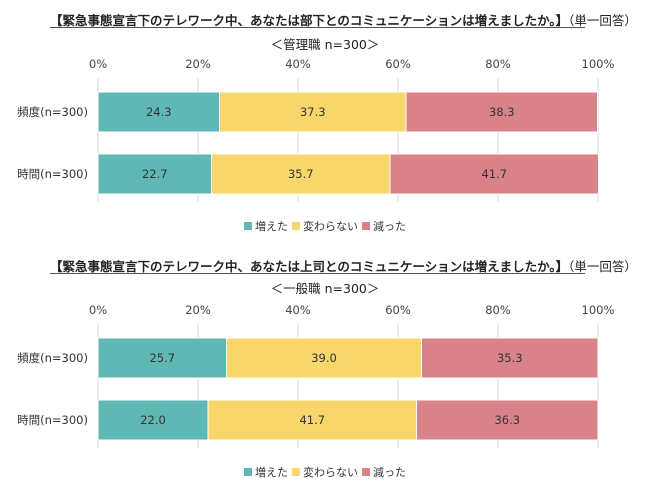 The width and height of the screenshot is (650, 502). Describe the element at coordinates (330, 226) in the screenshot. I see `chart-1-legend-label-unchanged: 変わらない` at that location.